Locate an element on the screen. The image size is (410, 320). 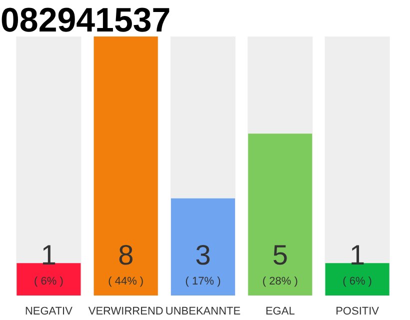
x-tick-label: VERWIRREND is located at coordinates (126, 312).